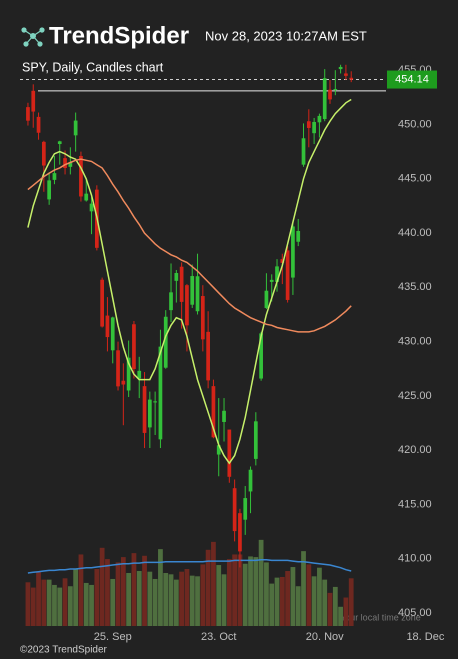 The width and height of the screenshot is (458, 659). What do you see at coordinates (415, 233) in the screenshot?
I see `y-tick-label: 440.00` at bounding box center [415, 233].